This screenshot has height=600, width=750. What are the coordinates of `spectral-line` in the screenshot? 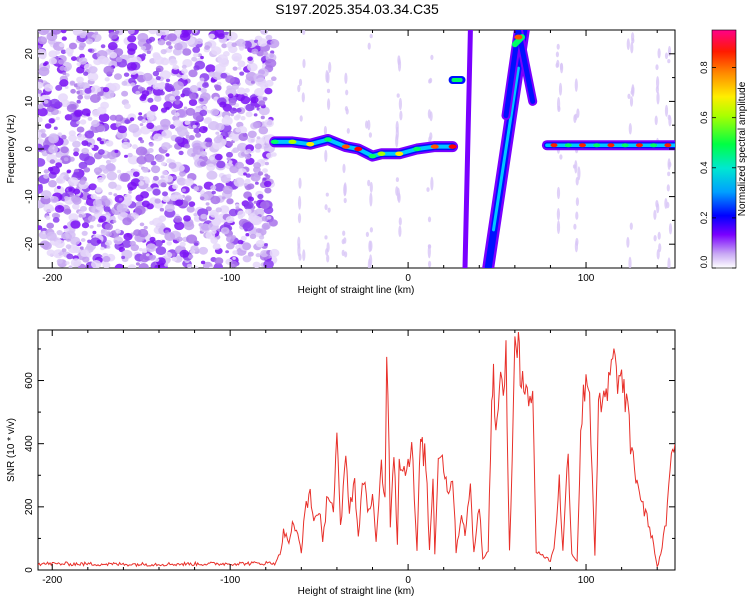 It's located at (519, 74).